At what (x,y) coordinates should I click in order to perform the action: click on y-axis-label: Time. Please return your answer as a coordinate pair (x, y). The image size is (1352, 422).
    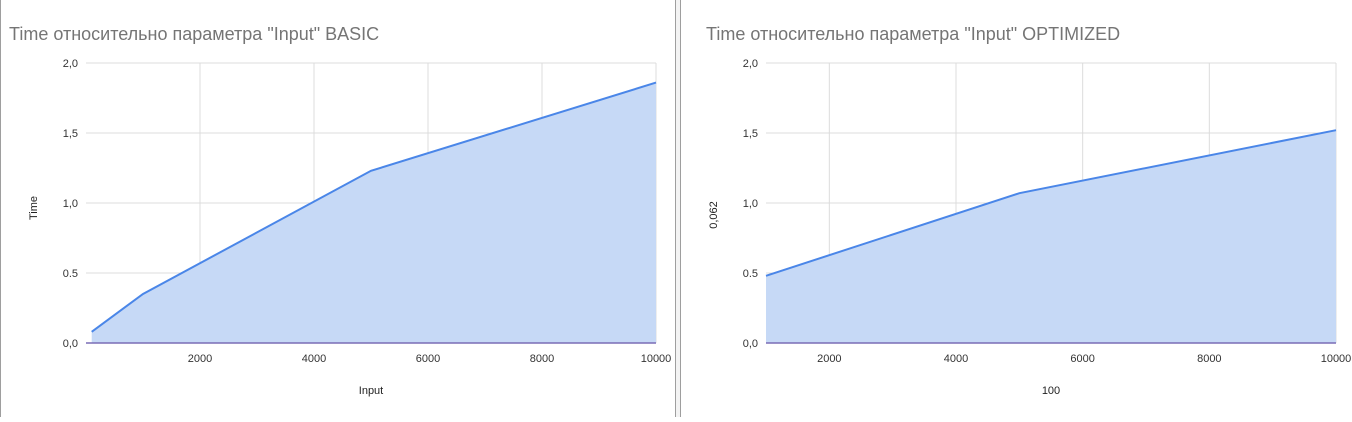
    Looking at the image, I should click on (34, 208).